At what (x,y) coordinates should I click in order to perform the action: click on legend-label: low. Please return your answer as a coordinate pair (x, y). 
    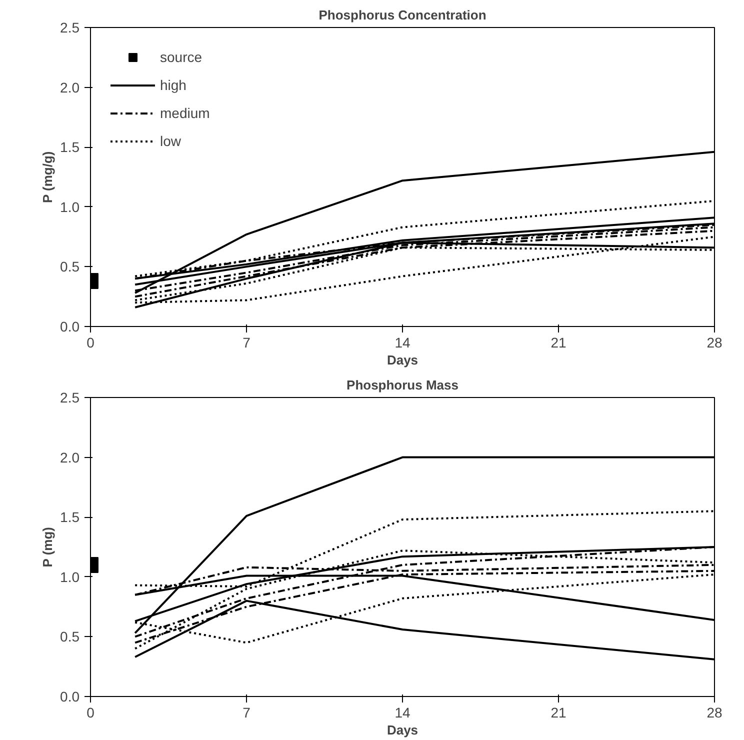
    Looking at the image, I should click on (171, 141).